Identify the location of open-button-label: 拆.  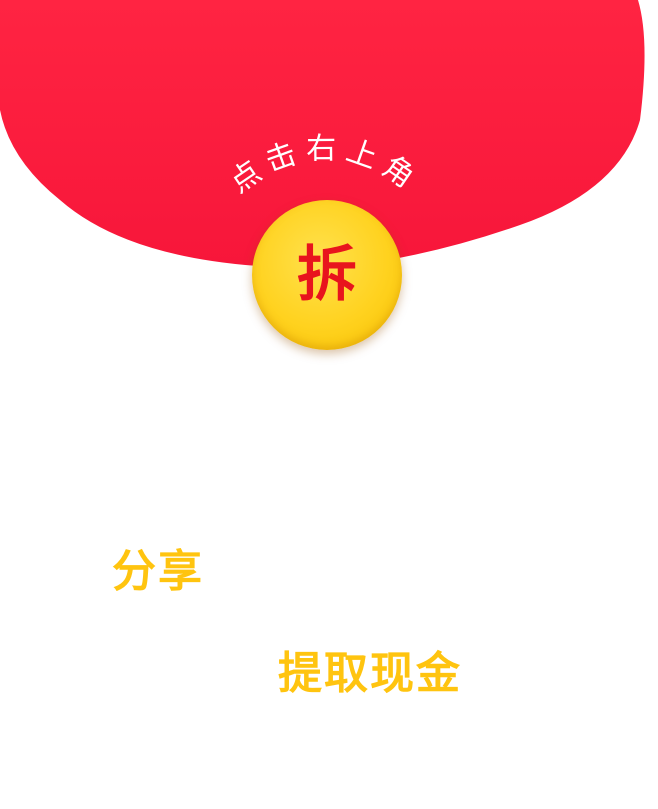
(327, 275).